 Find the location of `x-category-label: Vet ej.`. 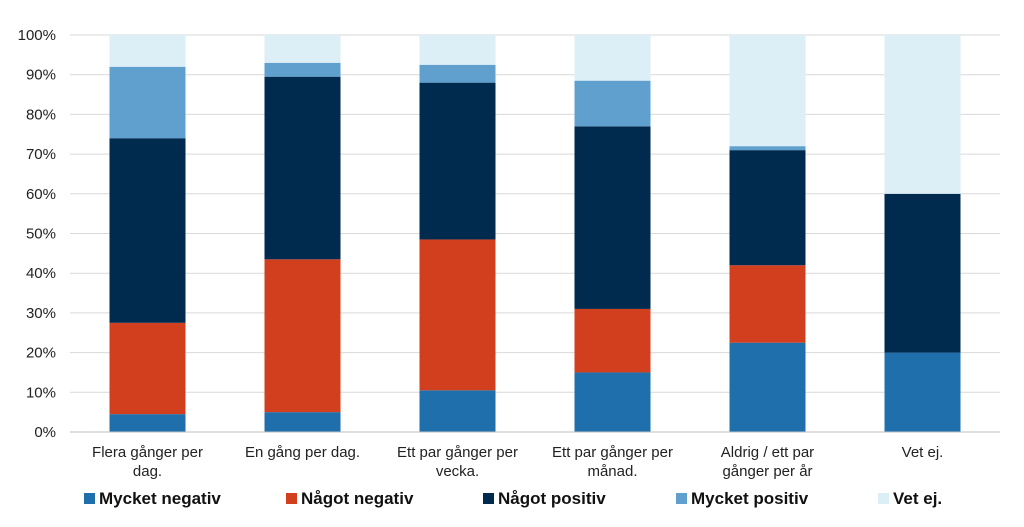

x-category-label: Vet ej. is located at coordinates (923, 452).